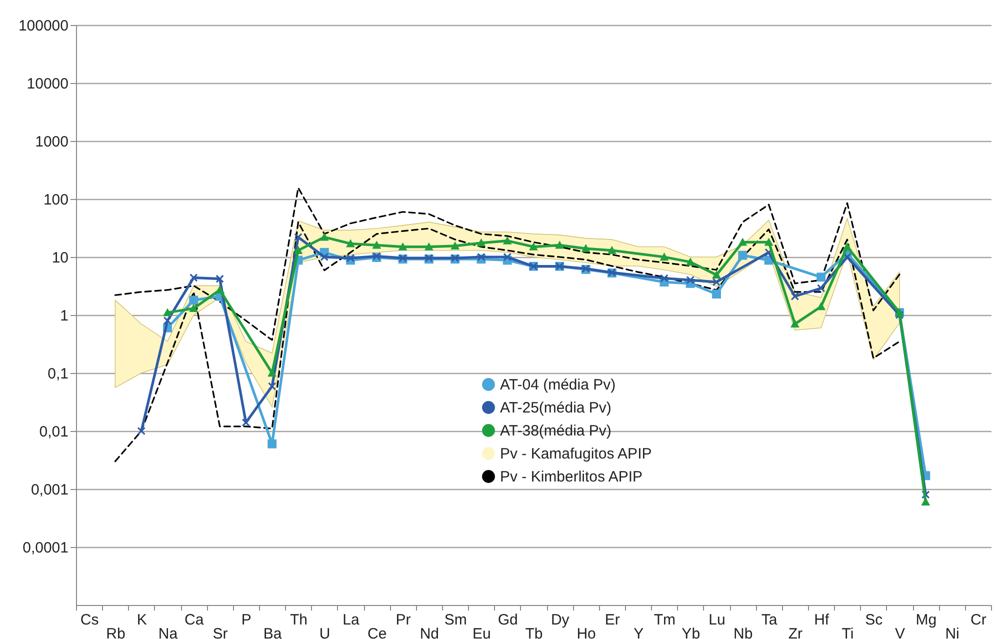 The image size is (995, 639). I want to click on y-tick-label: 10000, so click(47, 84).